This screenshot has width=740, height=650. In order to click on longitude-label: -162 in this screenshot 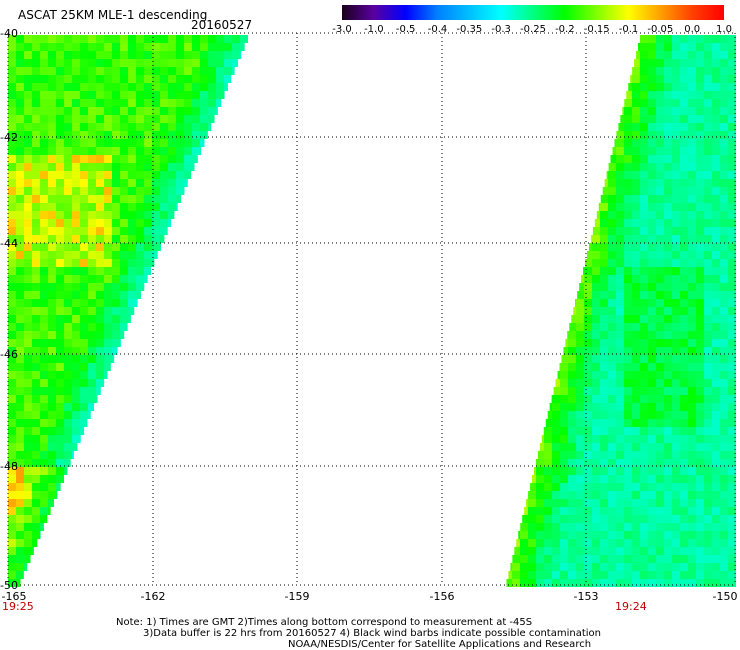, I will do `click(153, 596)`.